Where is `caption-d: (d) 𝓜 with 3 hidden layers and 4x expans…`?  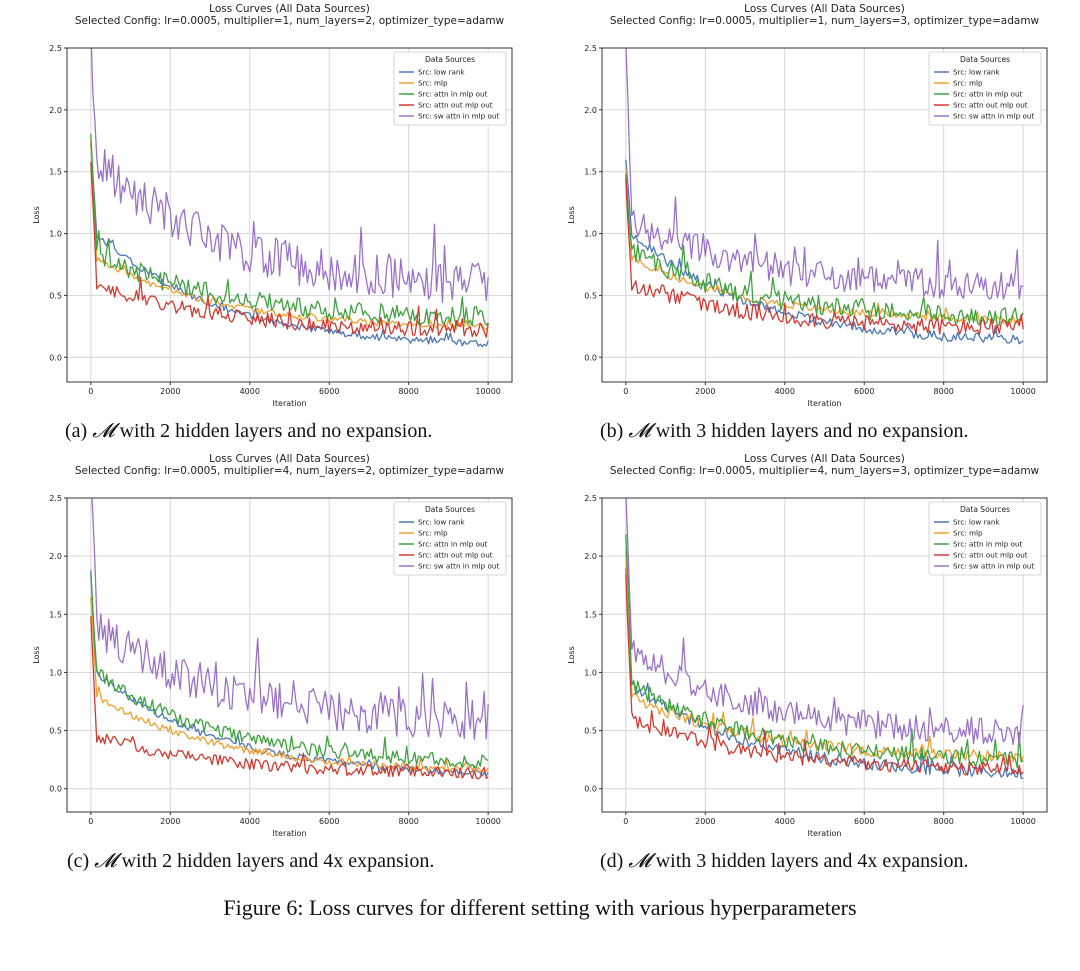
caption-d: (d) 𝓜 with 3 hidden layers and 4x expans… is located at coordinates (784, 860).